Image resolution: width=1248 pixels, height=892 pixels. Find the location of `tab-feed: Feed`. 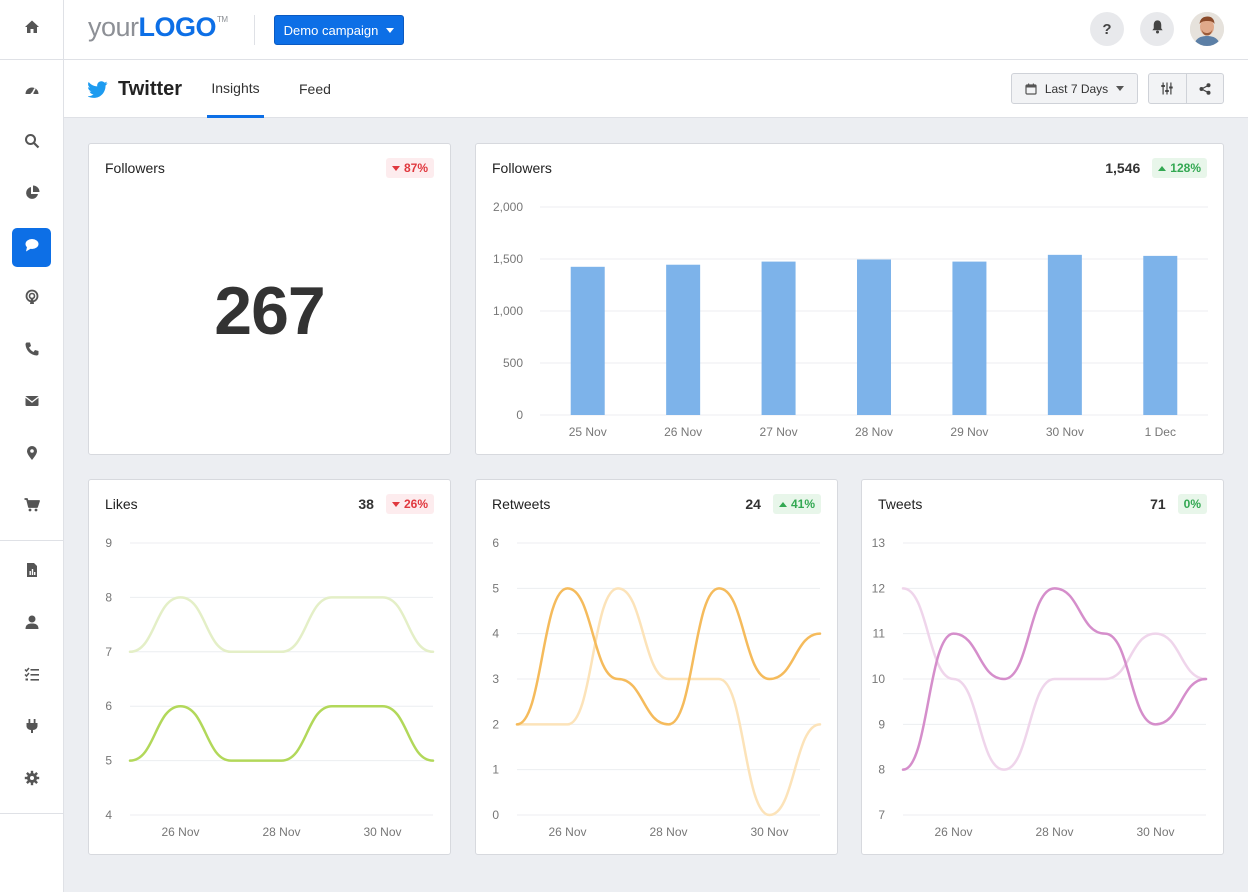

tab-feed: Feed is located at coordinates (315, 89).